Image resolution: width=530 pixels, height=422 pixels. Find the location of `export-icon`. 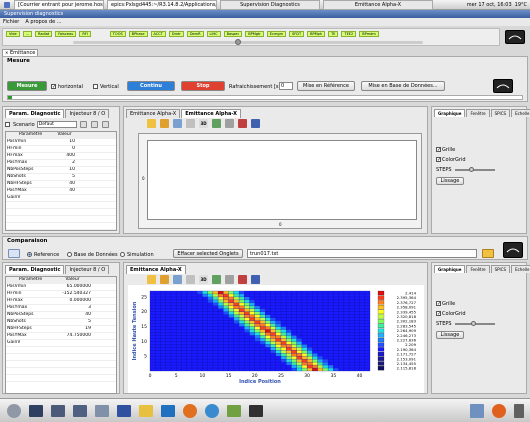

export-icon is located at coordinates (242, 123).